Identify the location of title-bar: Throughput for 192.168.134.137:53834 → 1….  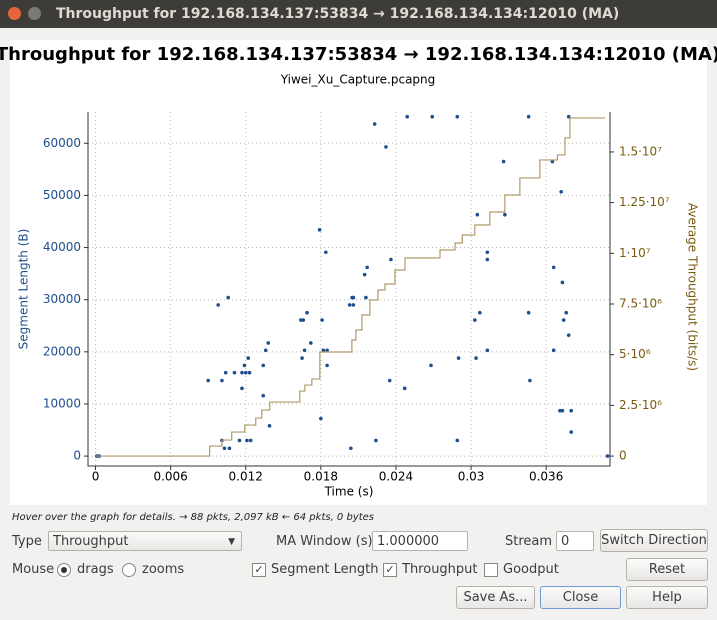
(358, 14).